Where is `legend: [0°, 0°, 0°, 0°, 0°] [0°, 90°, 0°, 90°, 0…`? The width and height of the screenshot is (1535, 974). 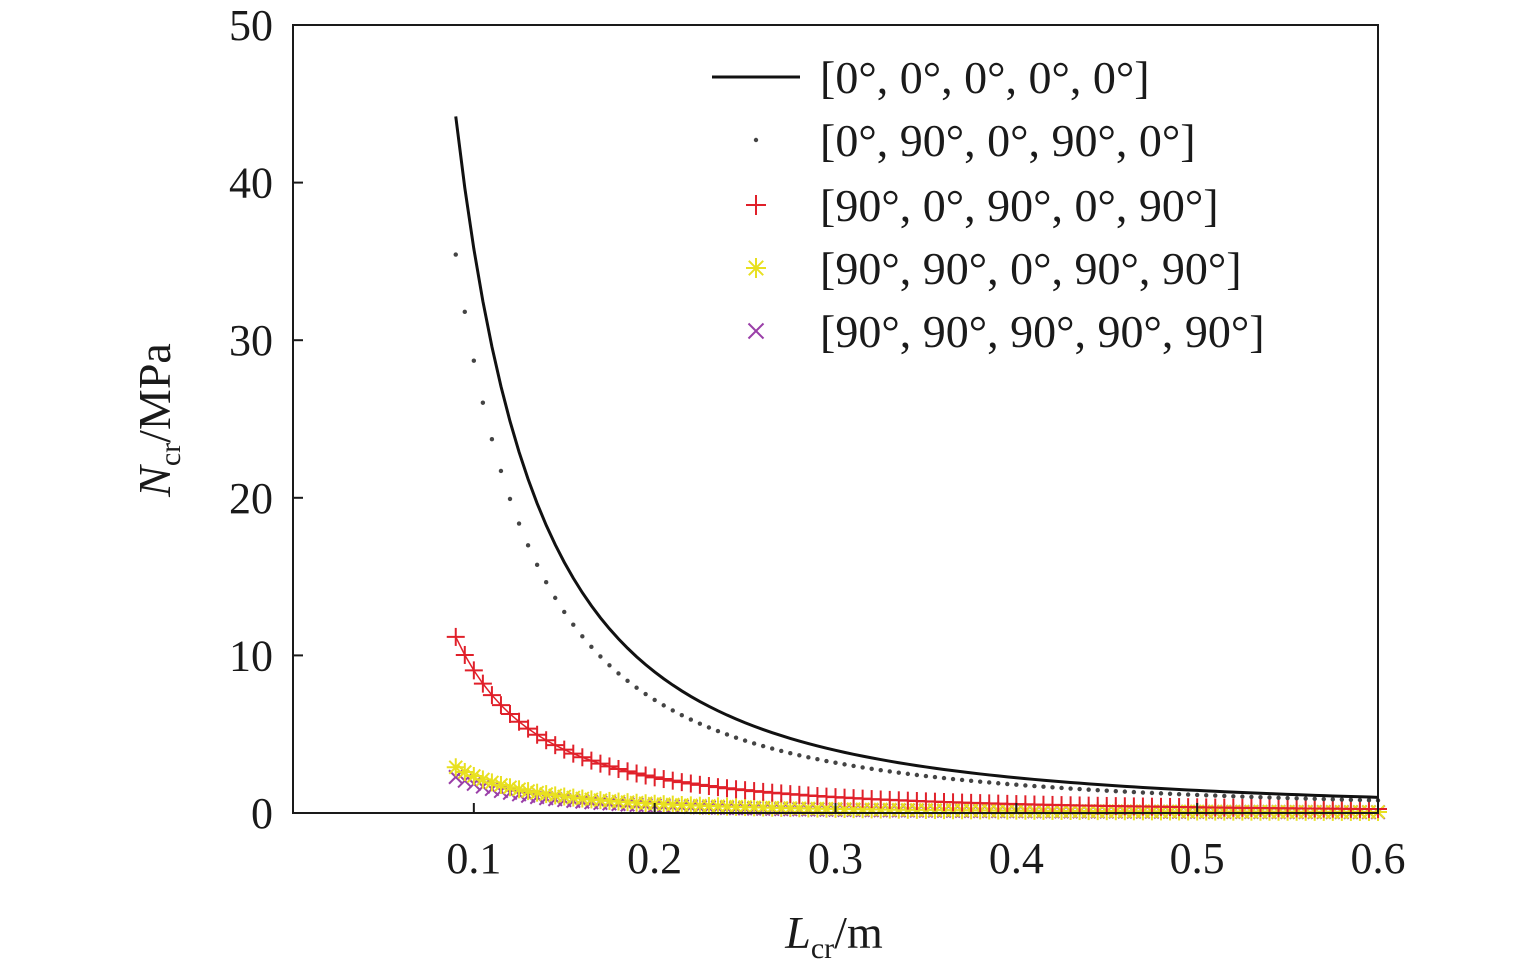 legend: [0°, 0°, 0°, 0°, 0°] [0°, 90°, 0°, 90°, 0… is located at coordinates (988, 204).